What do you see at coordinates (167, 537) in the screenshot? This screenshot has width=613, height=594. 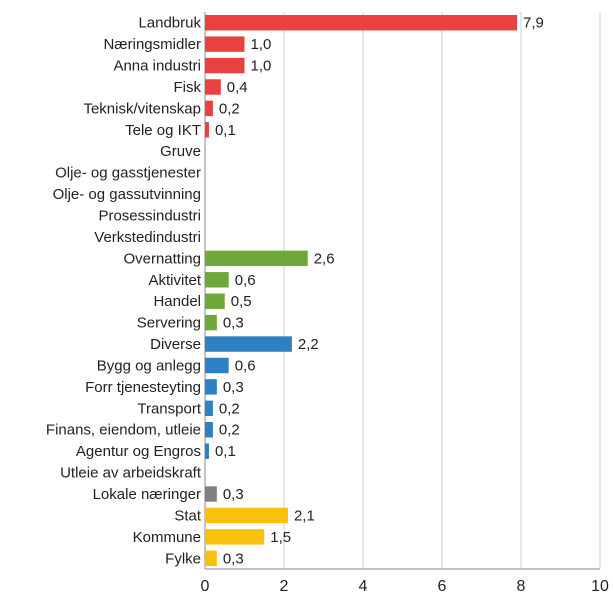 I see `y-tick-label: Kommune` at bounding box center [167, 537].